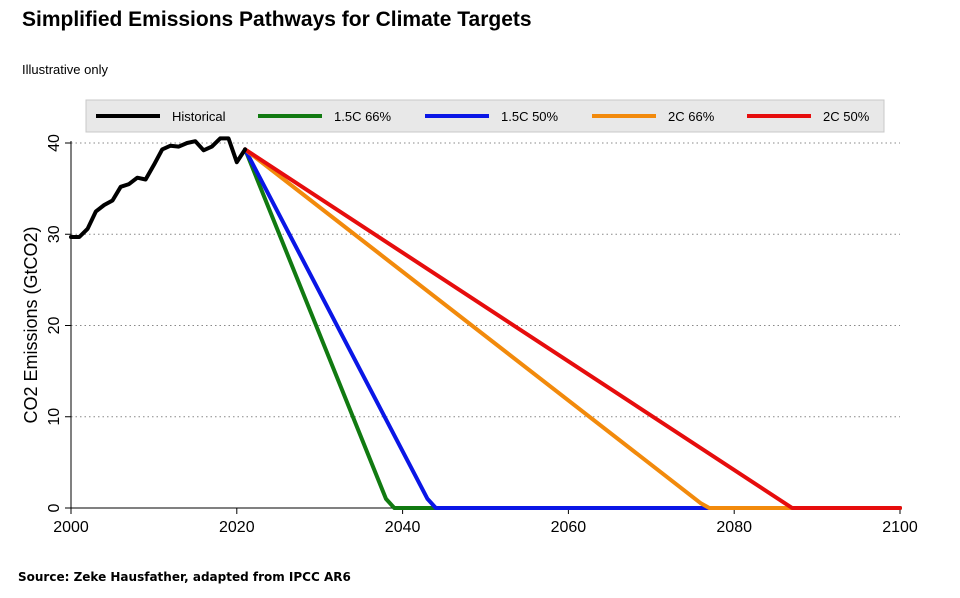  What do you see at coordinates (54, 326) in the screenshot?
I see `y-tick-label-20: 20` at bounding box center [54, 326].